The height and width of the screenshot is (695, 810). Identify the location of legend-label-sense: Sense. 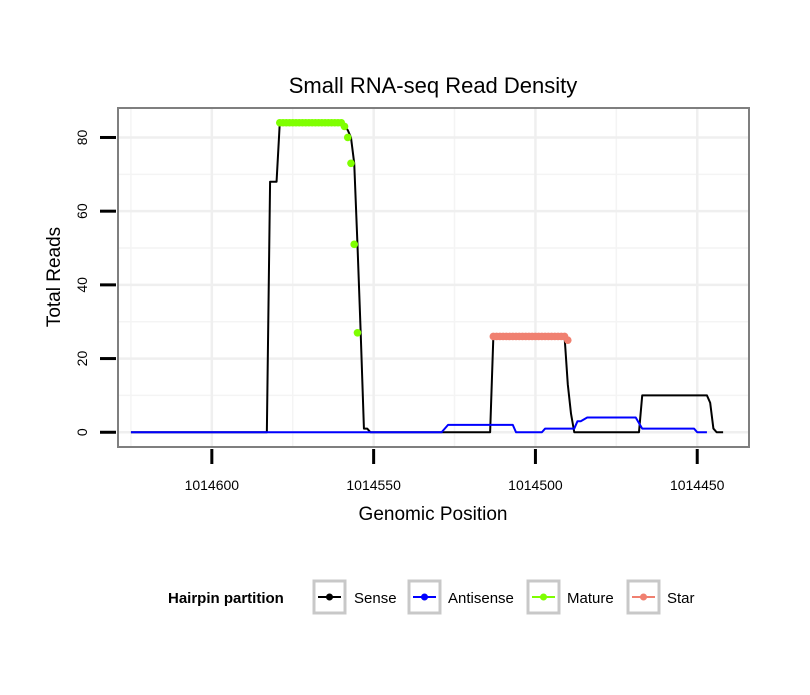
(375, 598).